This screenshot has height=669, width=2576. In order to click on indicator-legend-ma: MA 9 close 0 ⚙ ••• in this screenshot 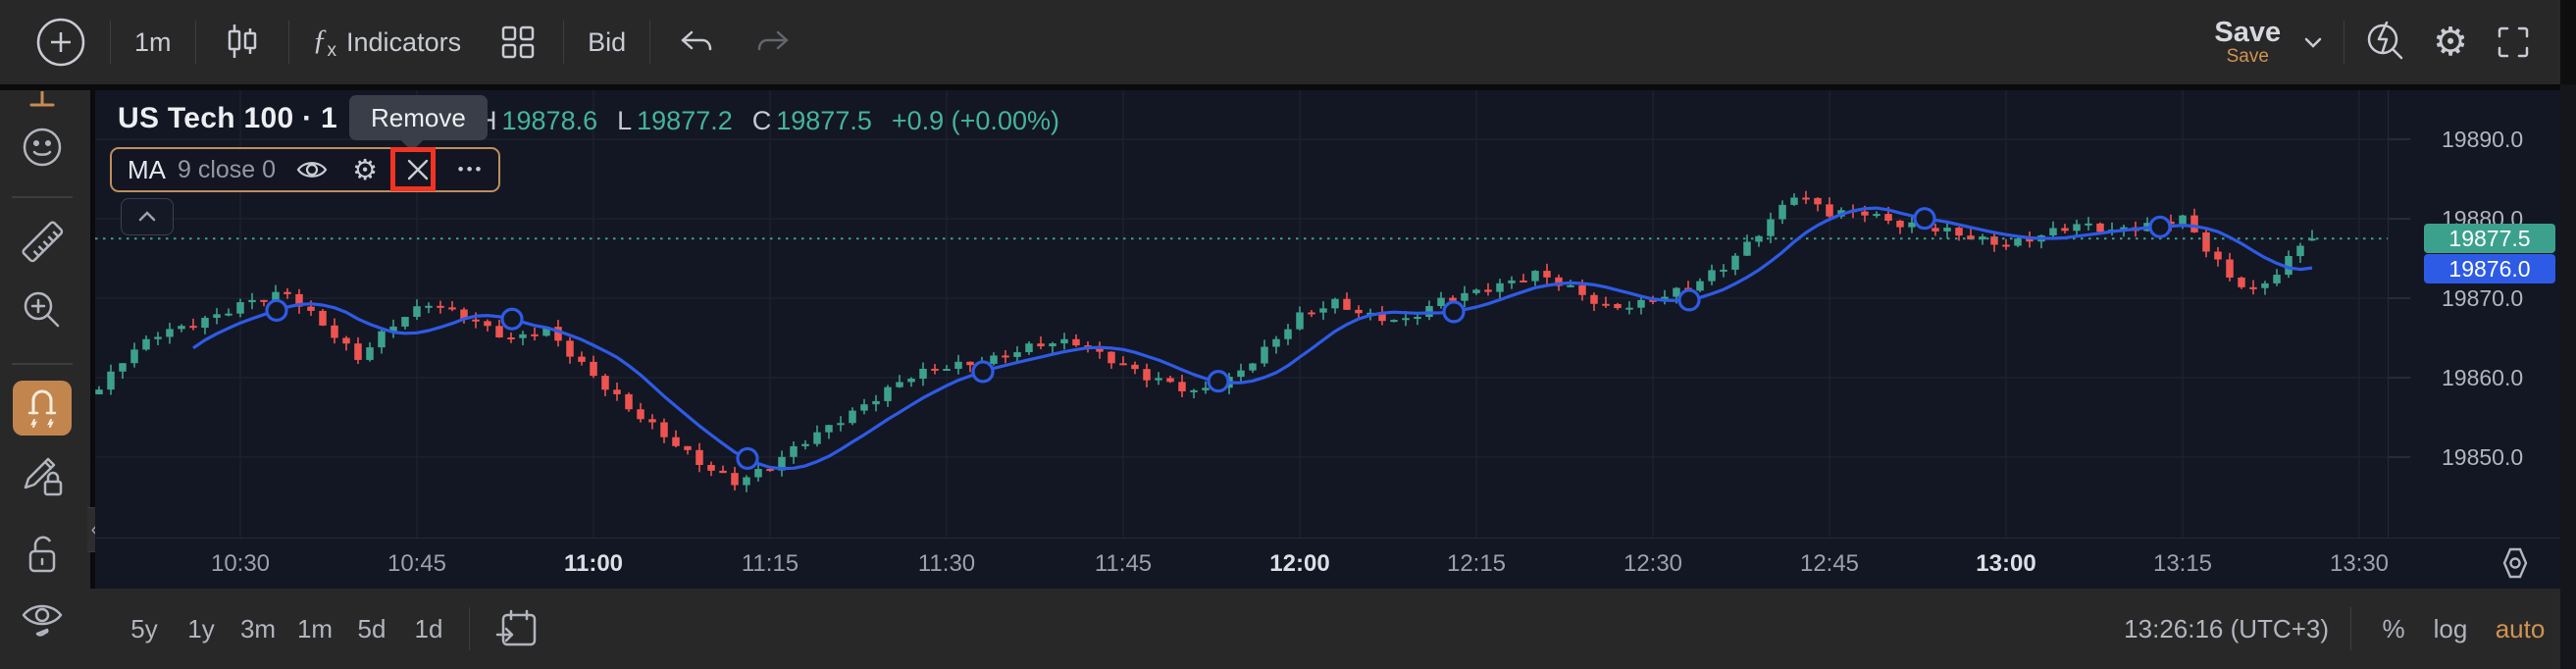, I will do `click(305, 169)`.